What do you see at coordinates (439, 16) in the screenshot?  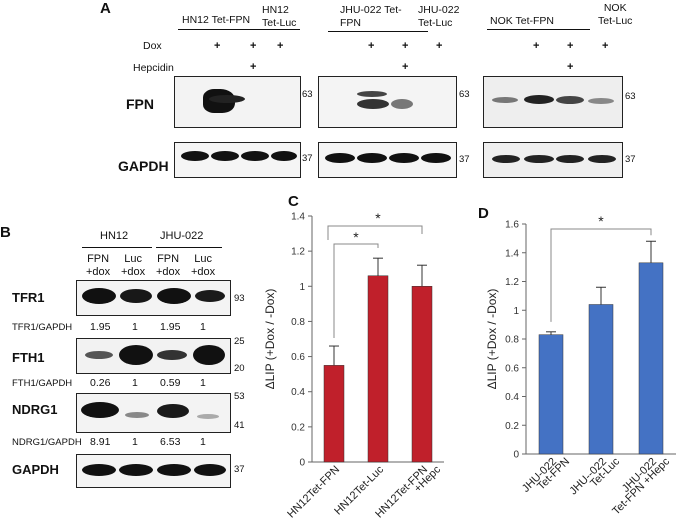 I see `a-g2-tet-luc-label: JHU-022 Tet-Luc` at bounding box center [439, 16].